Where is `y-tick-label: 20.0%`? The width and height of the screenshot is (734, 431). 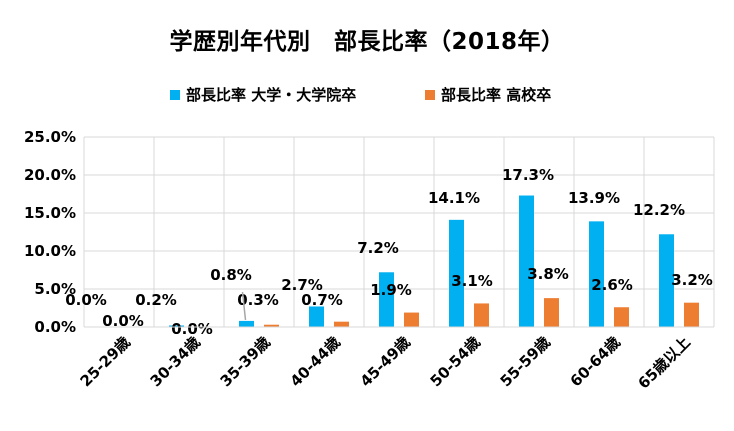 y-tick-label: 20.0% is located at coordinates (50, 175).